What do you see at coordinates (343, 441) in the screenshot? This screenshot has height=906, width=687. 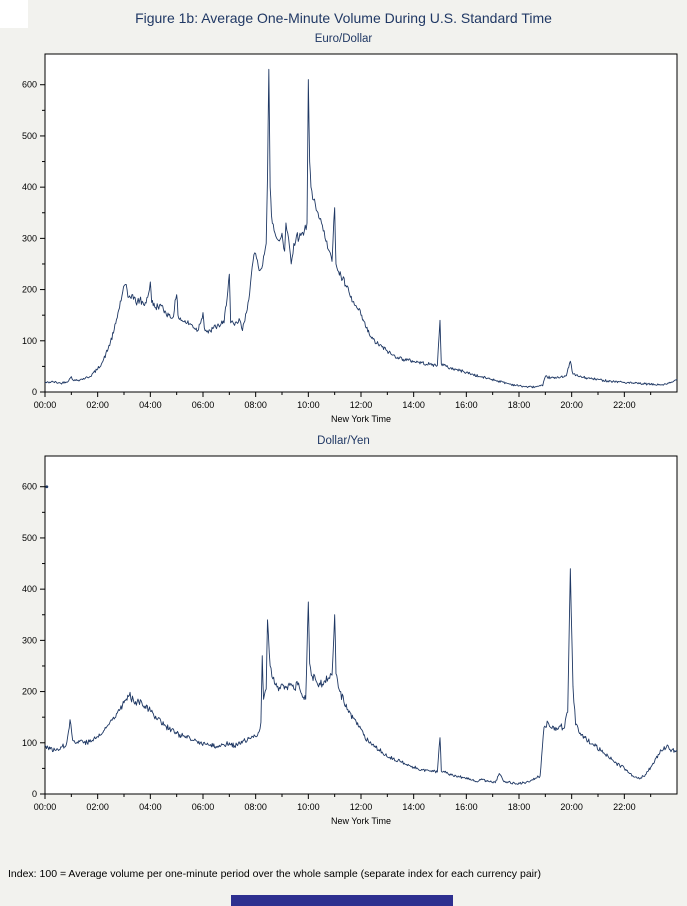 I see `chart-title-dollaryen: Dollar/Yen` at bounding box center [343, 441].